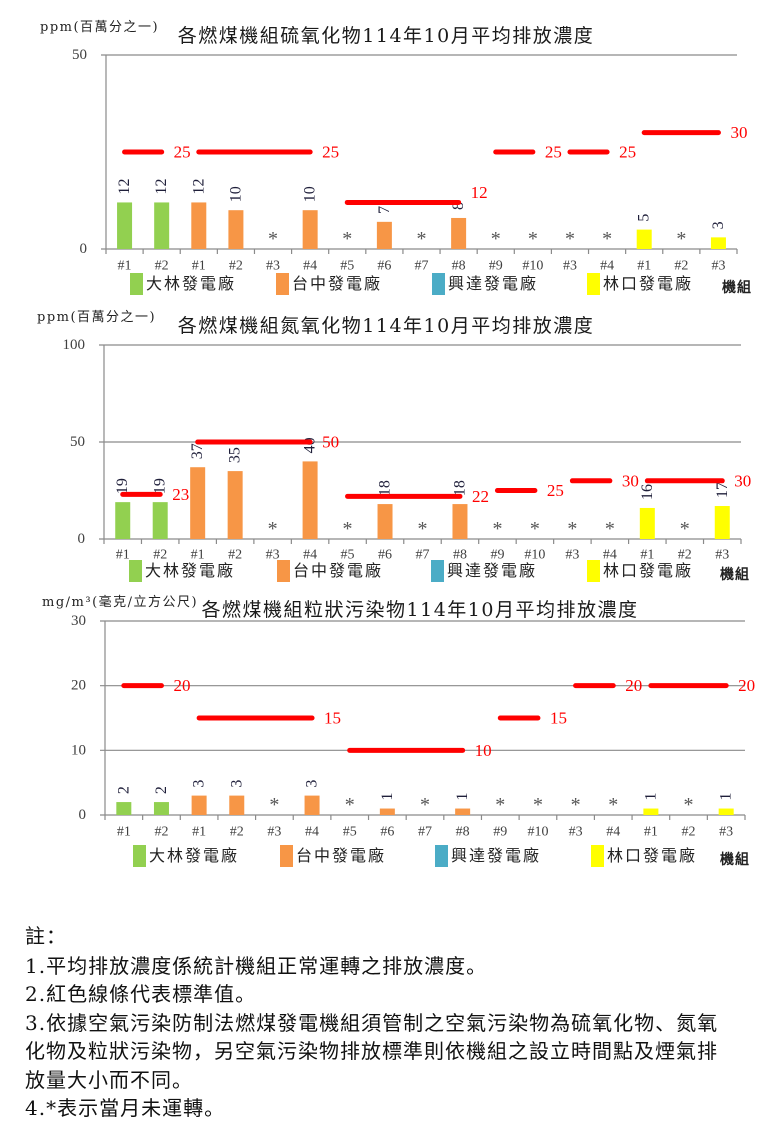 This screenshot has width=772, height=1137. I want to click on value-label: 10, so click(235, 194).